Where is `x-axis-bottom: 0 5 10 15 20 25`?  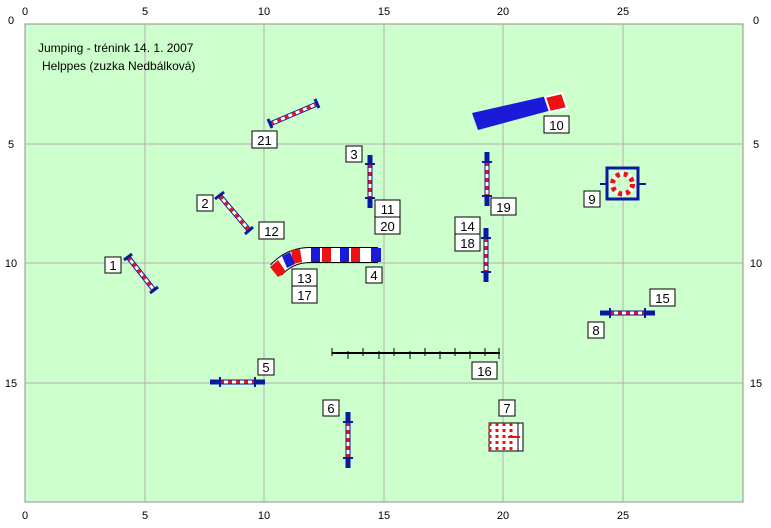 x-axis-bottom: 0 5 10 15 20 25 is located at coordinates (325, 516).